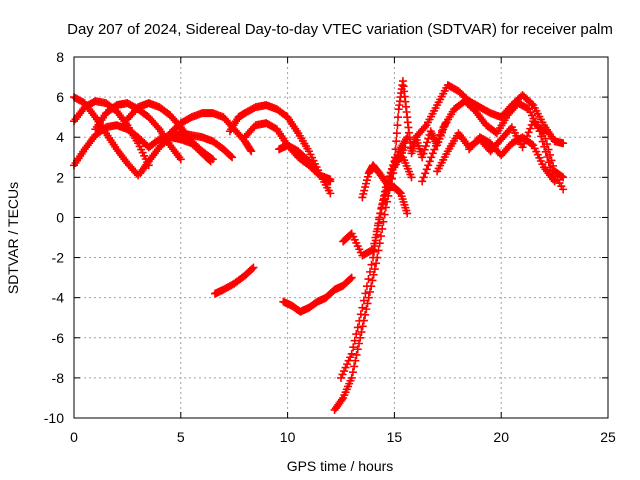 This screenshot has width=640, height=480. Describe the element at coordinates (512, 159) in the screenshot. I see `series-hump-d` at that location.